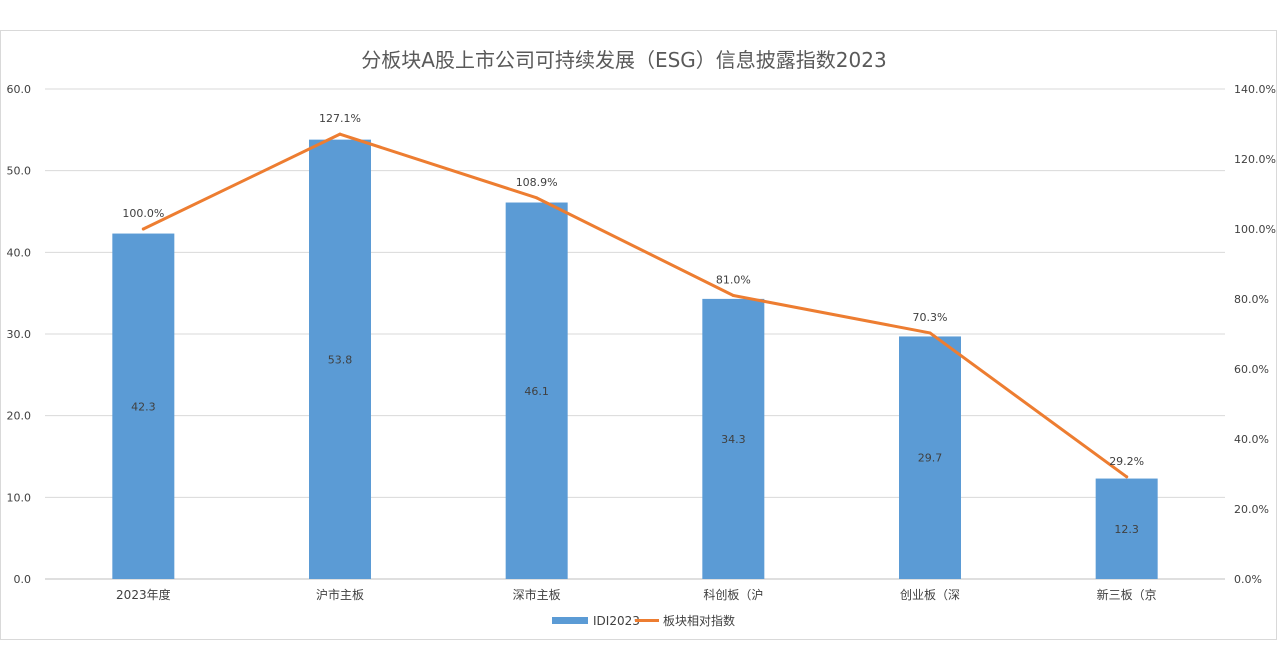 The image size is (1279, 666). Describe the element at coordinates (930, 595) in the screenshot. I see `category-label: 创业板（深` at that location.